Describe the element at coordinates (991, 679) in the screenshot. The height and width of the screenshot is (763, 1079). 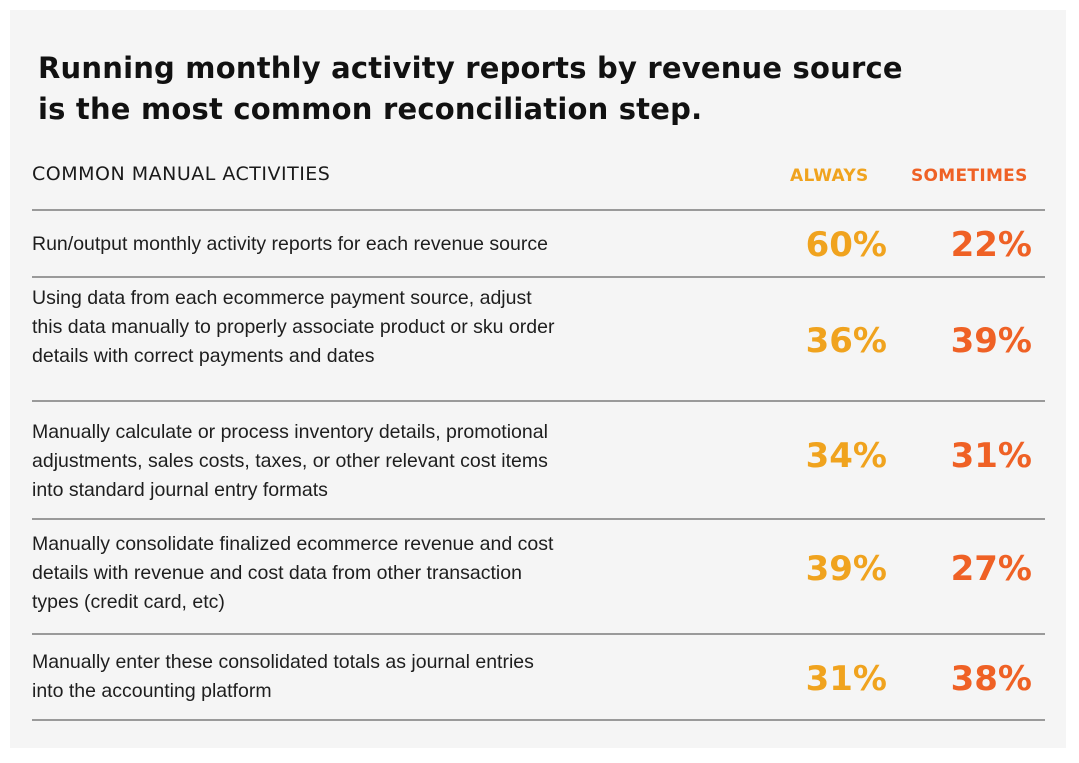
I see `sometimes-percent: 38%` at that location.